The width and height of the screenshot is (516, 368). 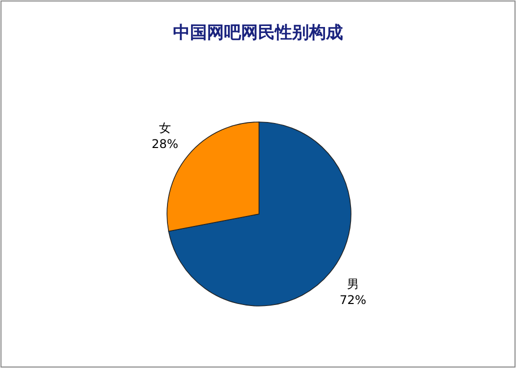 I want to click on data-label: 72%, so click(x=353, y=299).